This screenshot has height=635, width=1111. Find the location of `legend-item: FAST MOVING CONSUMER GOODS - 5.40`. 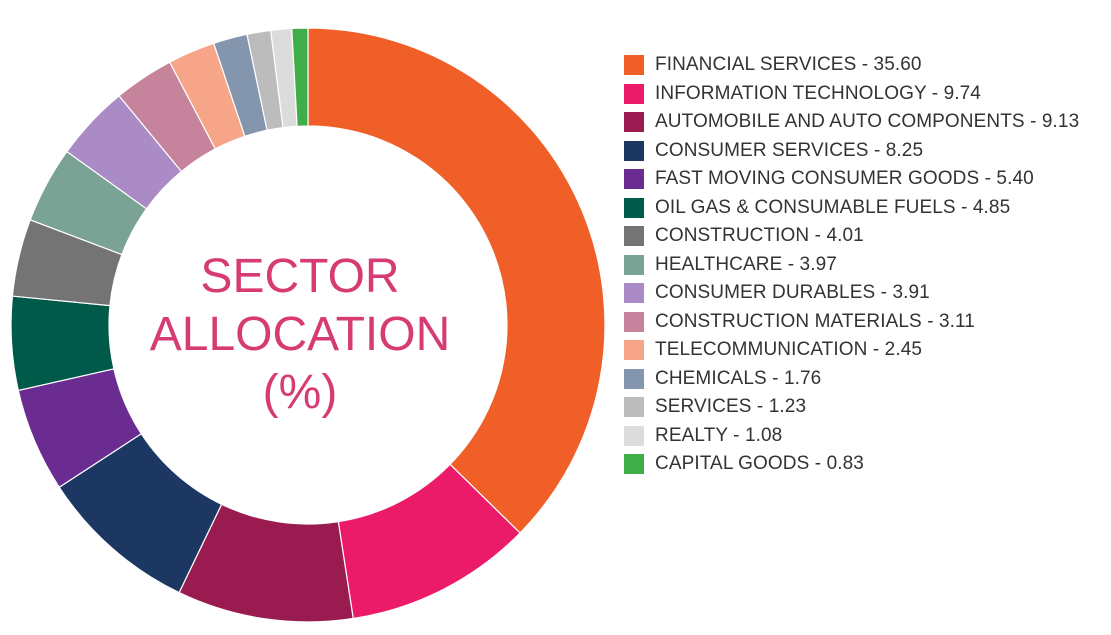

legend-item: FAST MOVING CONSUMER GOODS - 5.40 is located at coordinates (864, 179).